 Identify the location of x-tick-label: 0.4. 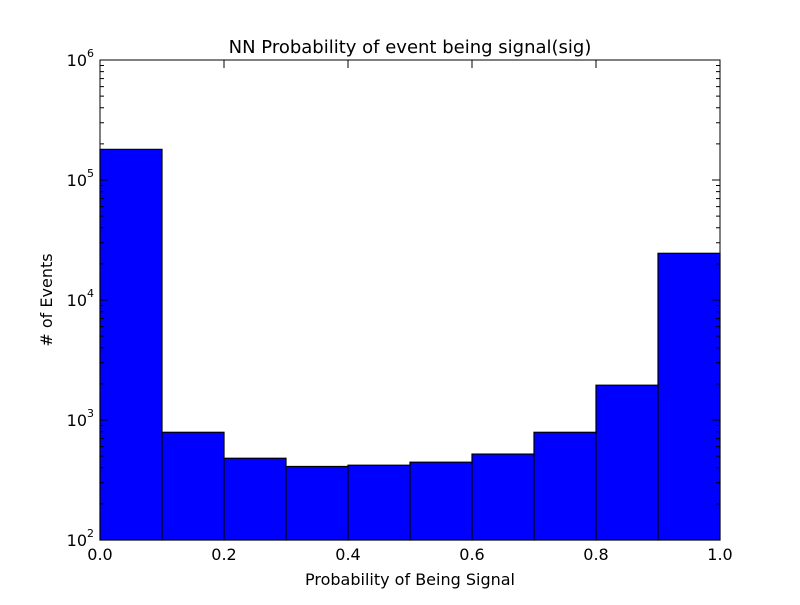
(347, 554).